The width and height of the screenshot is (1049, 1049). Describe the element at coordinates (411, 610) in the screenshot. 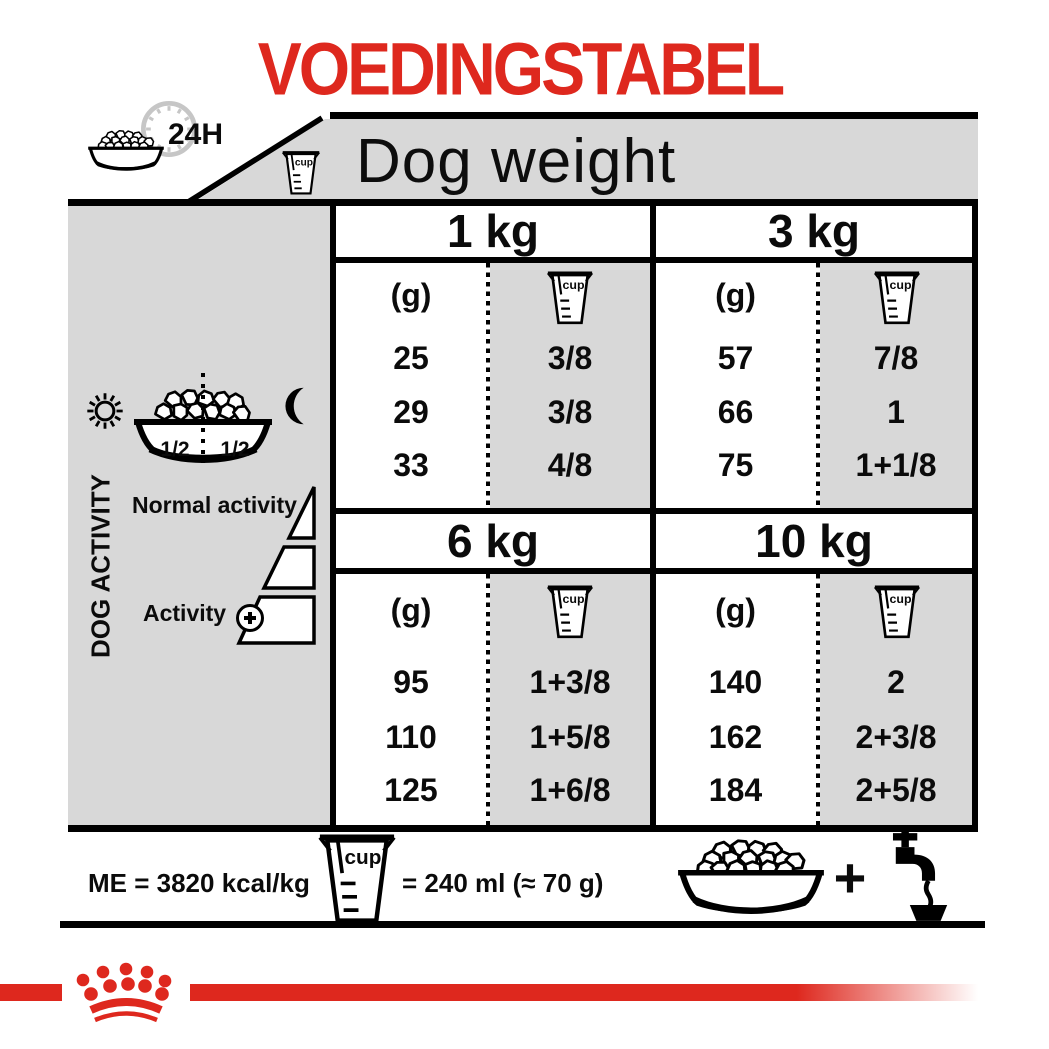

I see `grams-header-6kg: (g)` at that location.